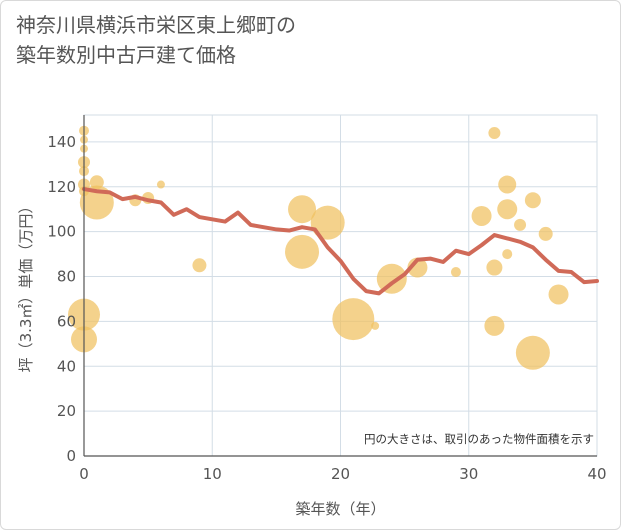  What do you see at coordinates (61, 187) in the screenshot?
I see `y-tick-label: 120` at bounding box center [61, 187].